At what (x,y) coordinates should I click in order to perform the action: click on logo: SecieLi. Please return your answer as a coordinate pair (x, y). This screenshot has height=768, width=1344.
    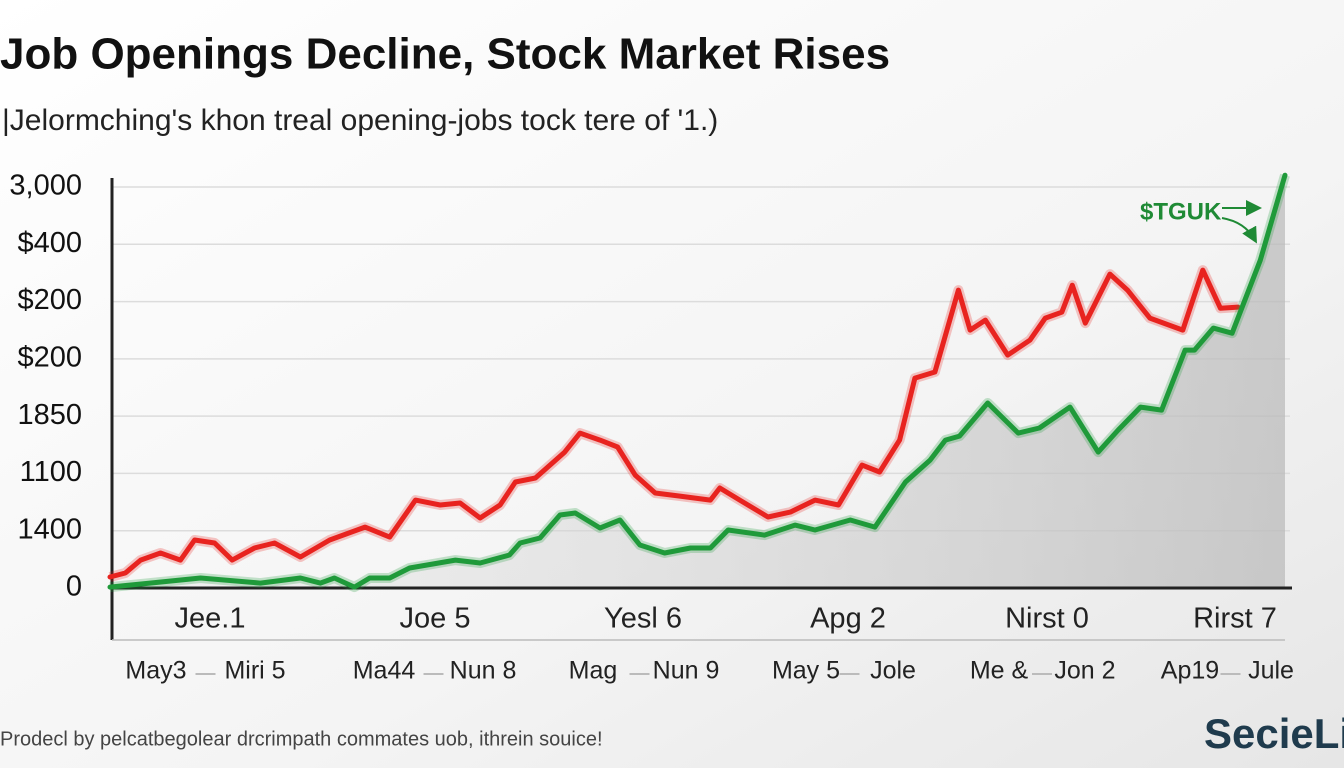
    Looking at the image, I should click on (1274, 733).